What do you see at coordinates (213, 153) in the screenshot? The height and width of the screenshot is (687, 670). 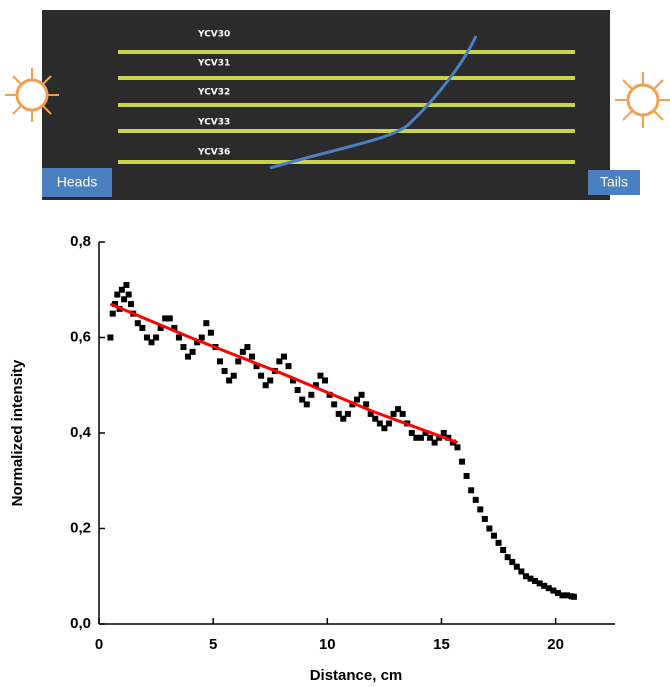 I see `rod-label: YCV36` at bounding box center [213, 153].